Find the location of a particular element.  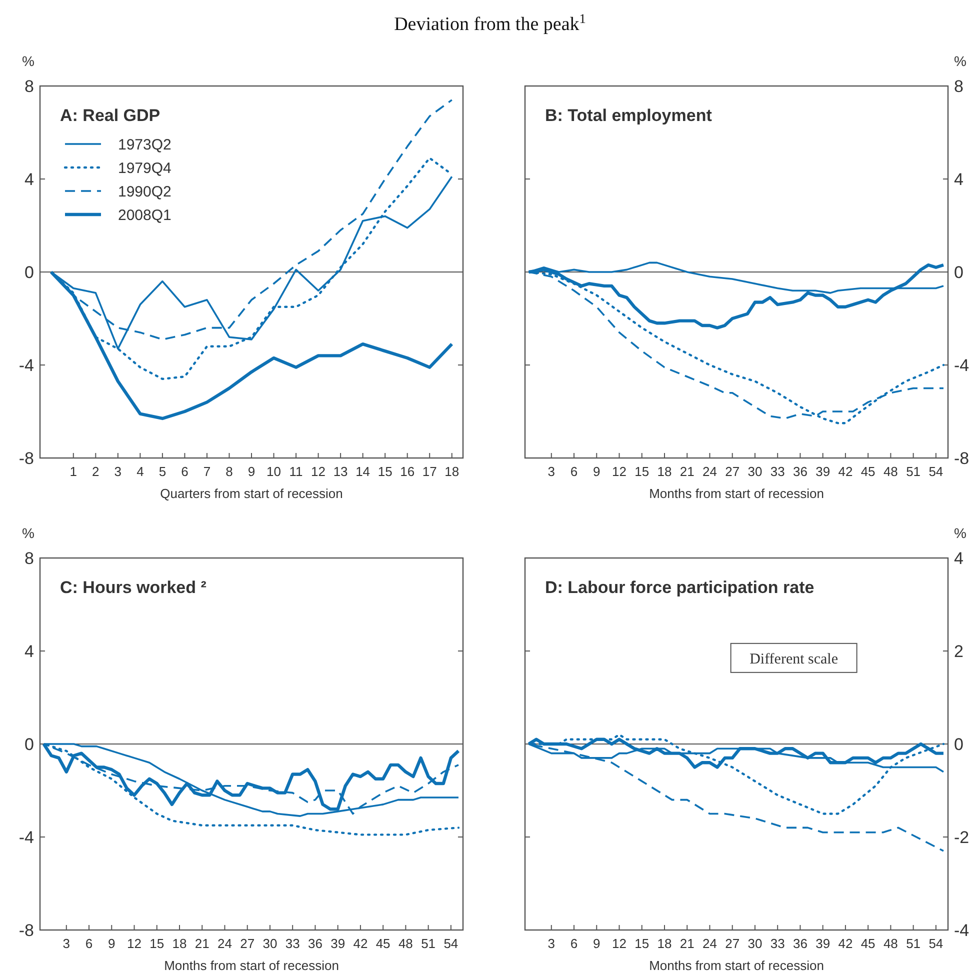

x-tick-label: 5 is located at coordinates (162, 471).